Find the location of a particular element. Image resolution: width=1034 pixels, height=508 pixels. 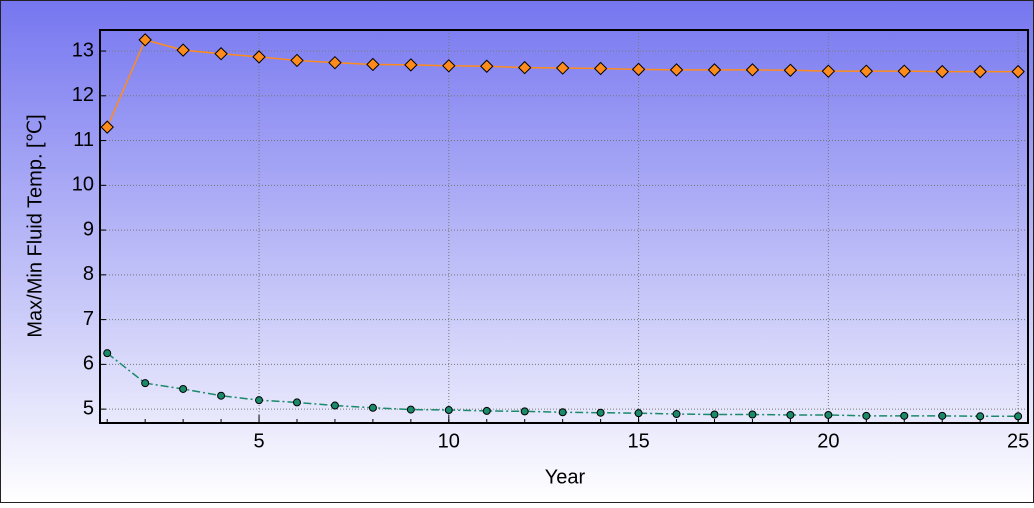

x-tick-label: 20 is located at coordinates (828, 441).